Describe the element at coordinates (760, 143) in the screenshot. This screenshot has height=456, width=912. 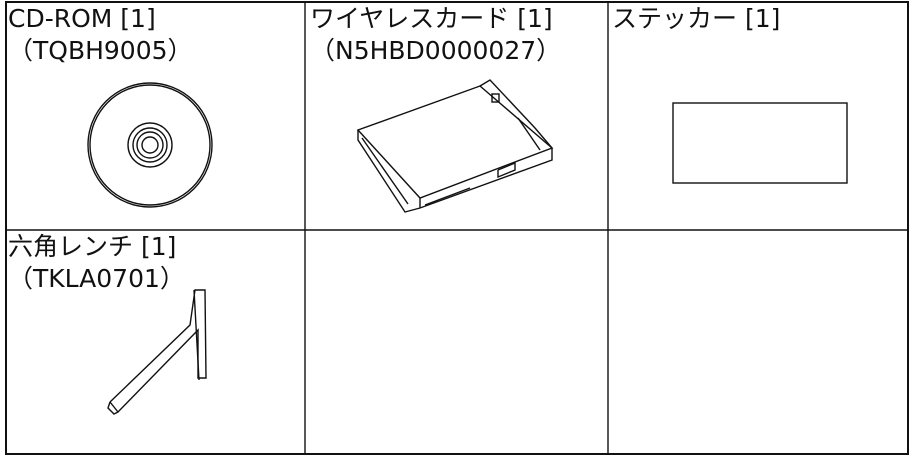
I see `sticker-icon` at that location.